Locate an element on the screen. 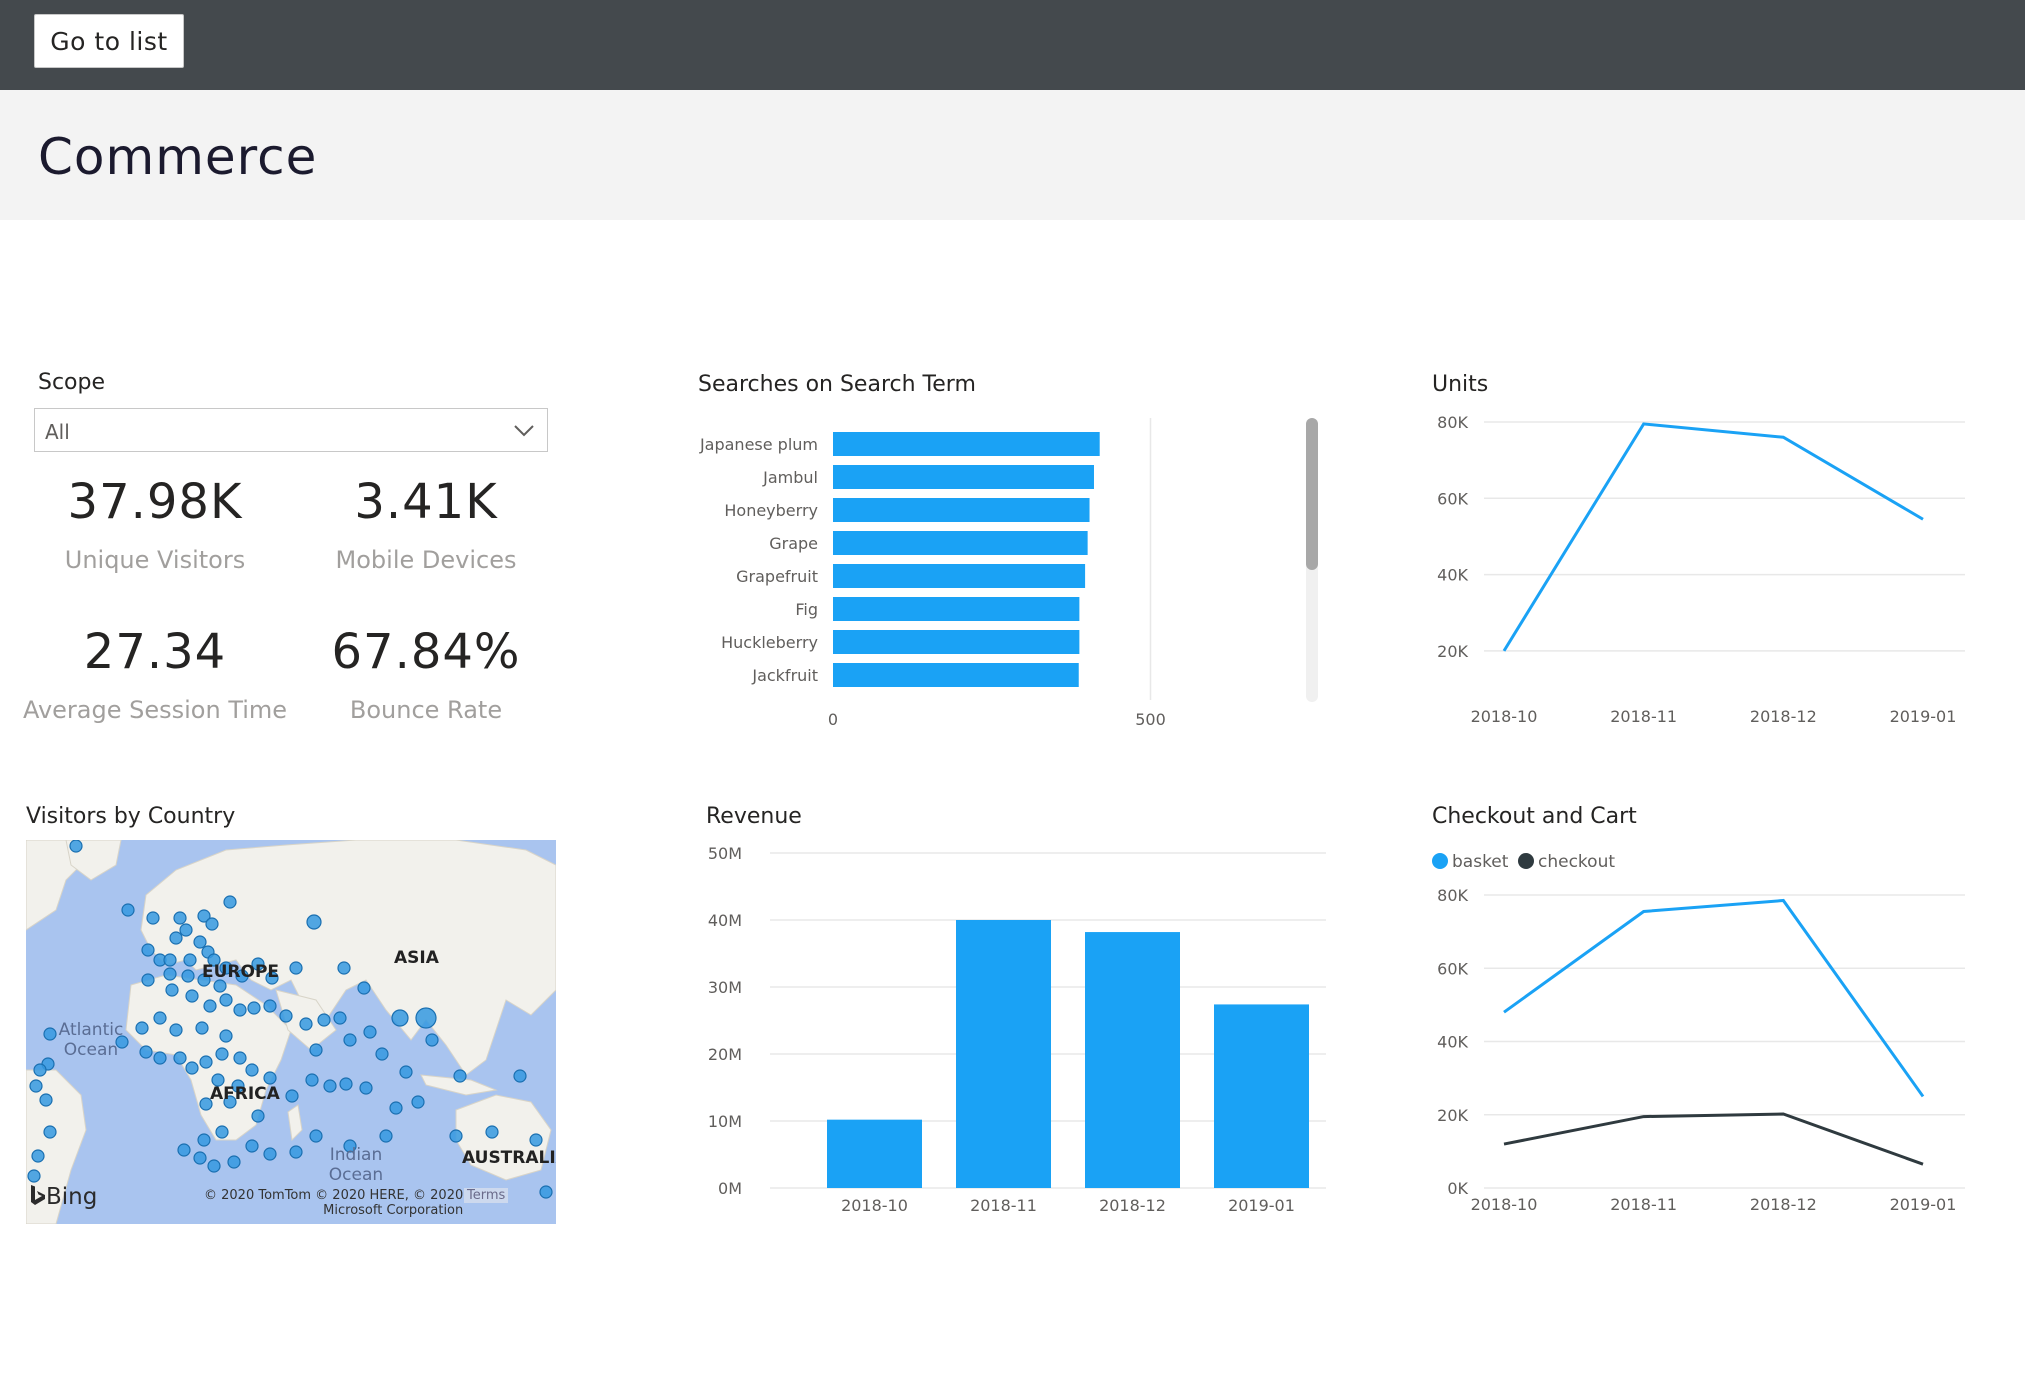 The height and width of the screenshot is (1400, 2025). world-map is located at coordinates (291, 1032).